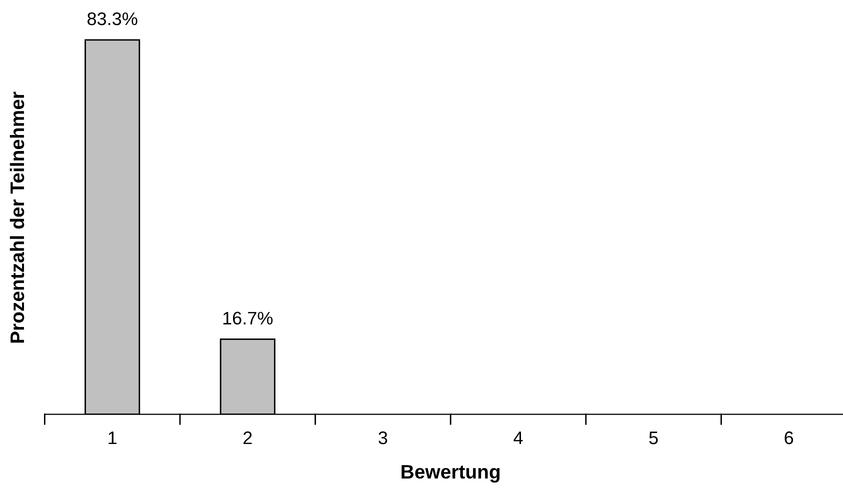 The height and width of the screenshot is (504, 843). I want to click on x-tick-label: 1, so click(112, 438).